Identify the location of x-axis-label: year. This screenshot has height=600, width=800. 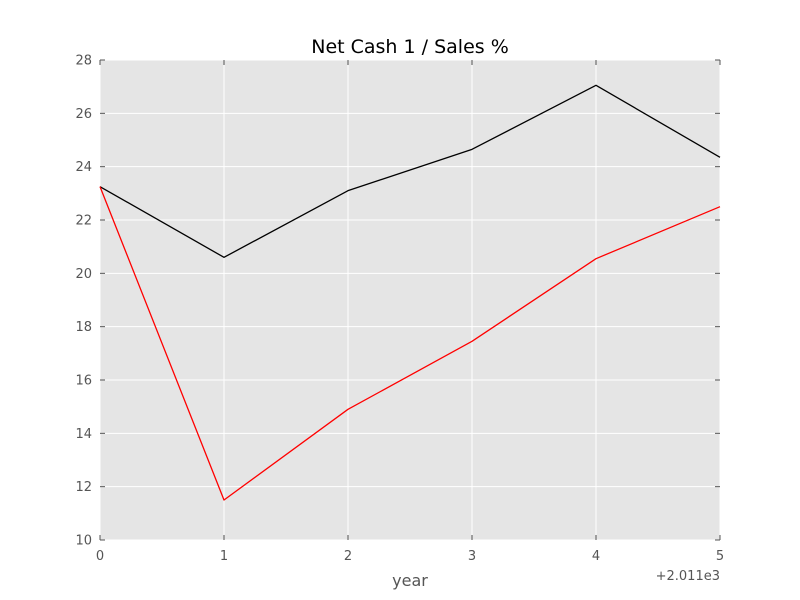
(410, 580).